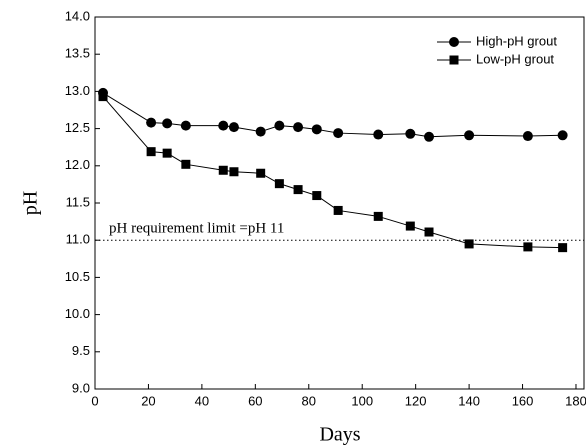 Image resolution: width=586 pixels, height=447 pixels. Describe the element at coordinates (309, 400) in the screenshot. I see `x-tick-label: 80` at that location.